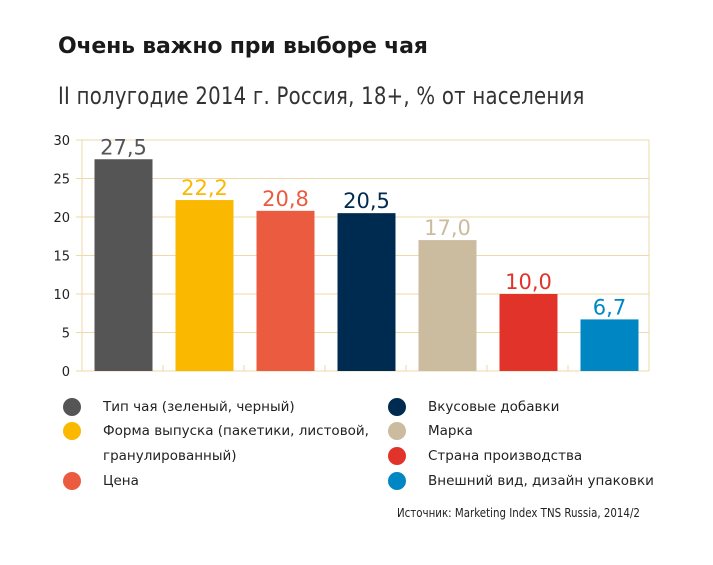 This screenshot has height=565, width=713. I want to click on y-tick-label: 30, so click(61, 141).